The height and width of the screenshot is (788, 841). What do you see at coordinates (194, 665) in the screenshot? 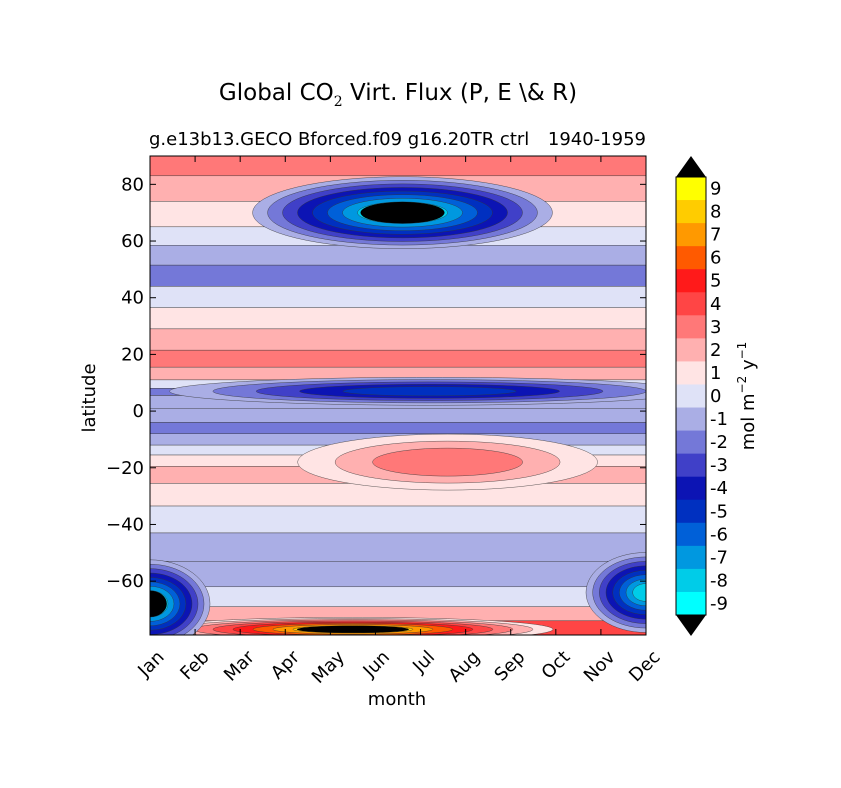
I see `x-tick-label: Feb` at bounding box center [194, 665].